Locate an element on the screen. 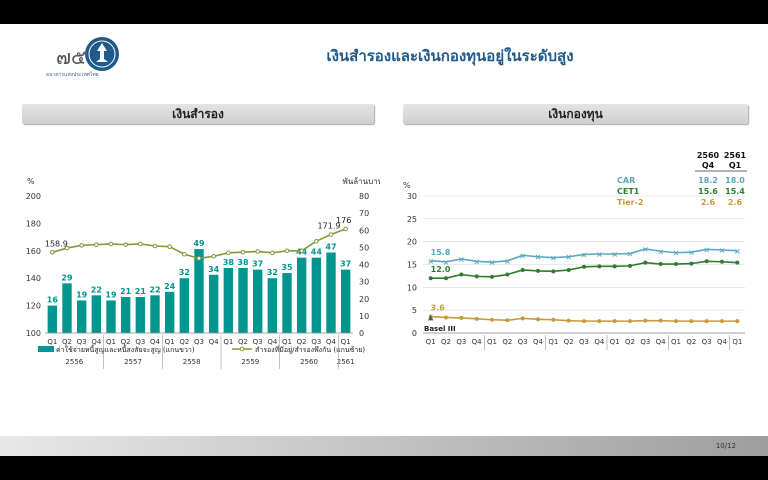 This screenshot has height=480, width=768. bar-value-label: 24 is located at coordinates (170, 286).